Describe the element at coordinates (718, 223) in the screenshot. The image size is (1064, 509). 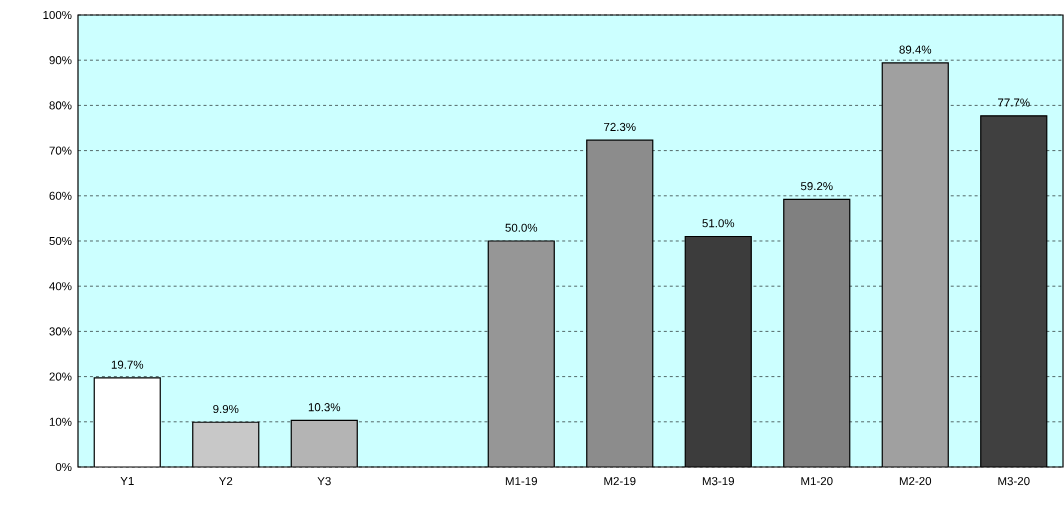
I see `data-label: 51.0%` at that location.